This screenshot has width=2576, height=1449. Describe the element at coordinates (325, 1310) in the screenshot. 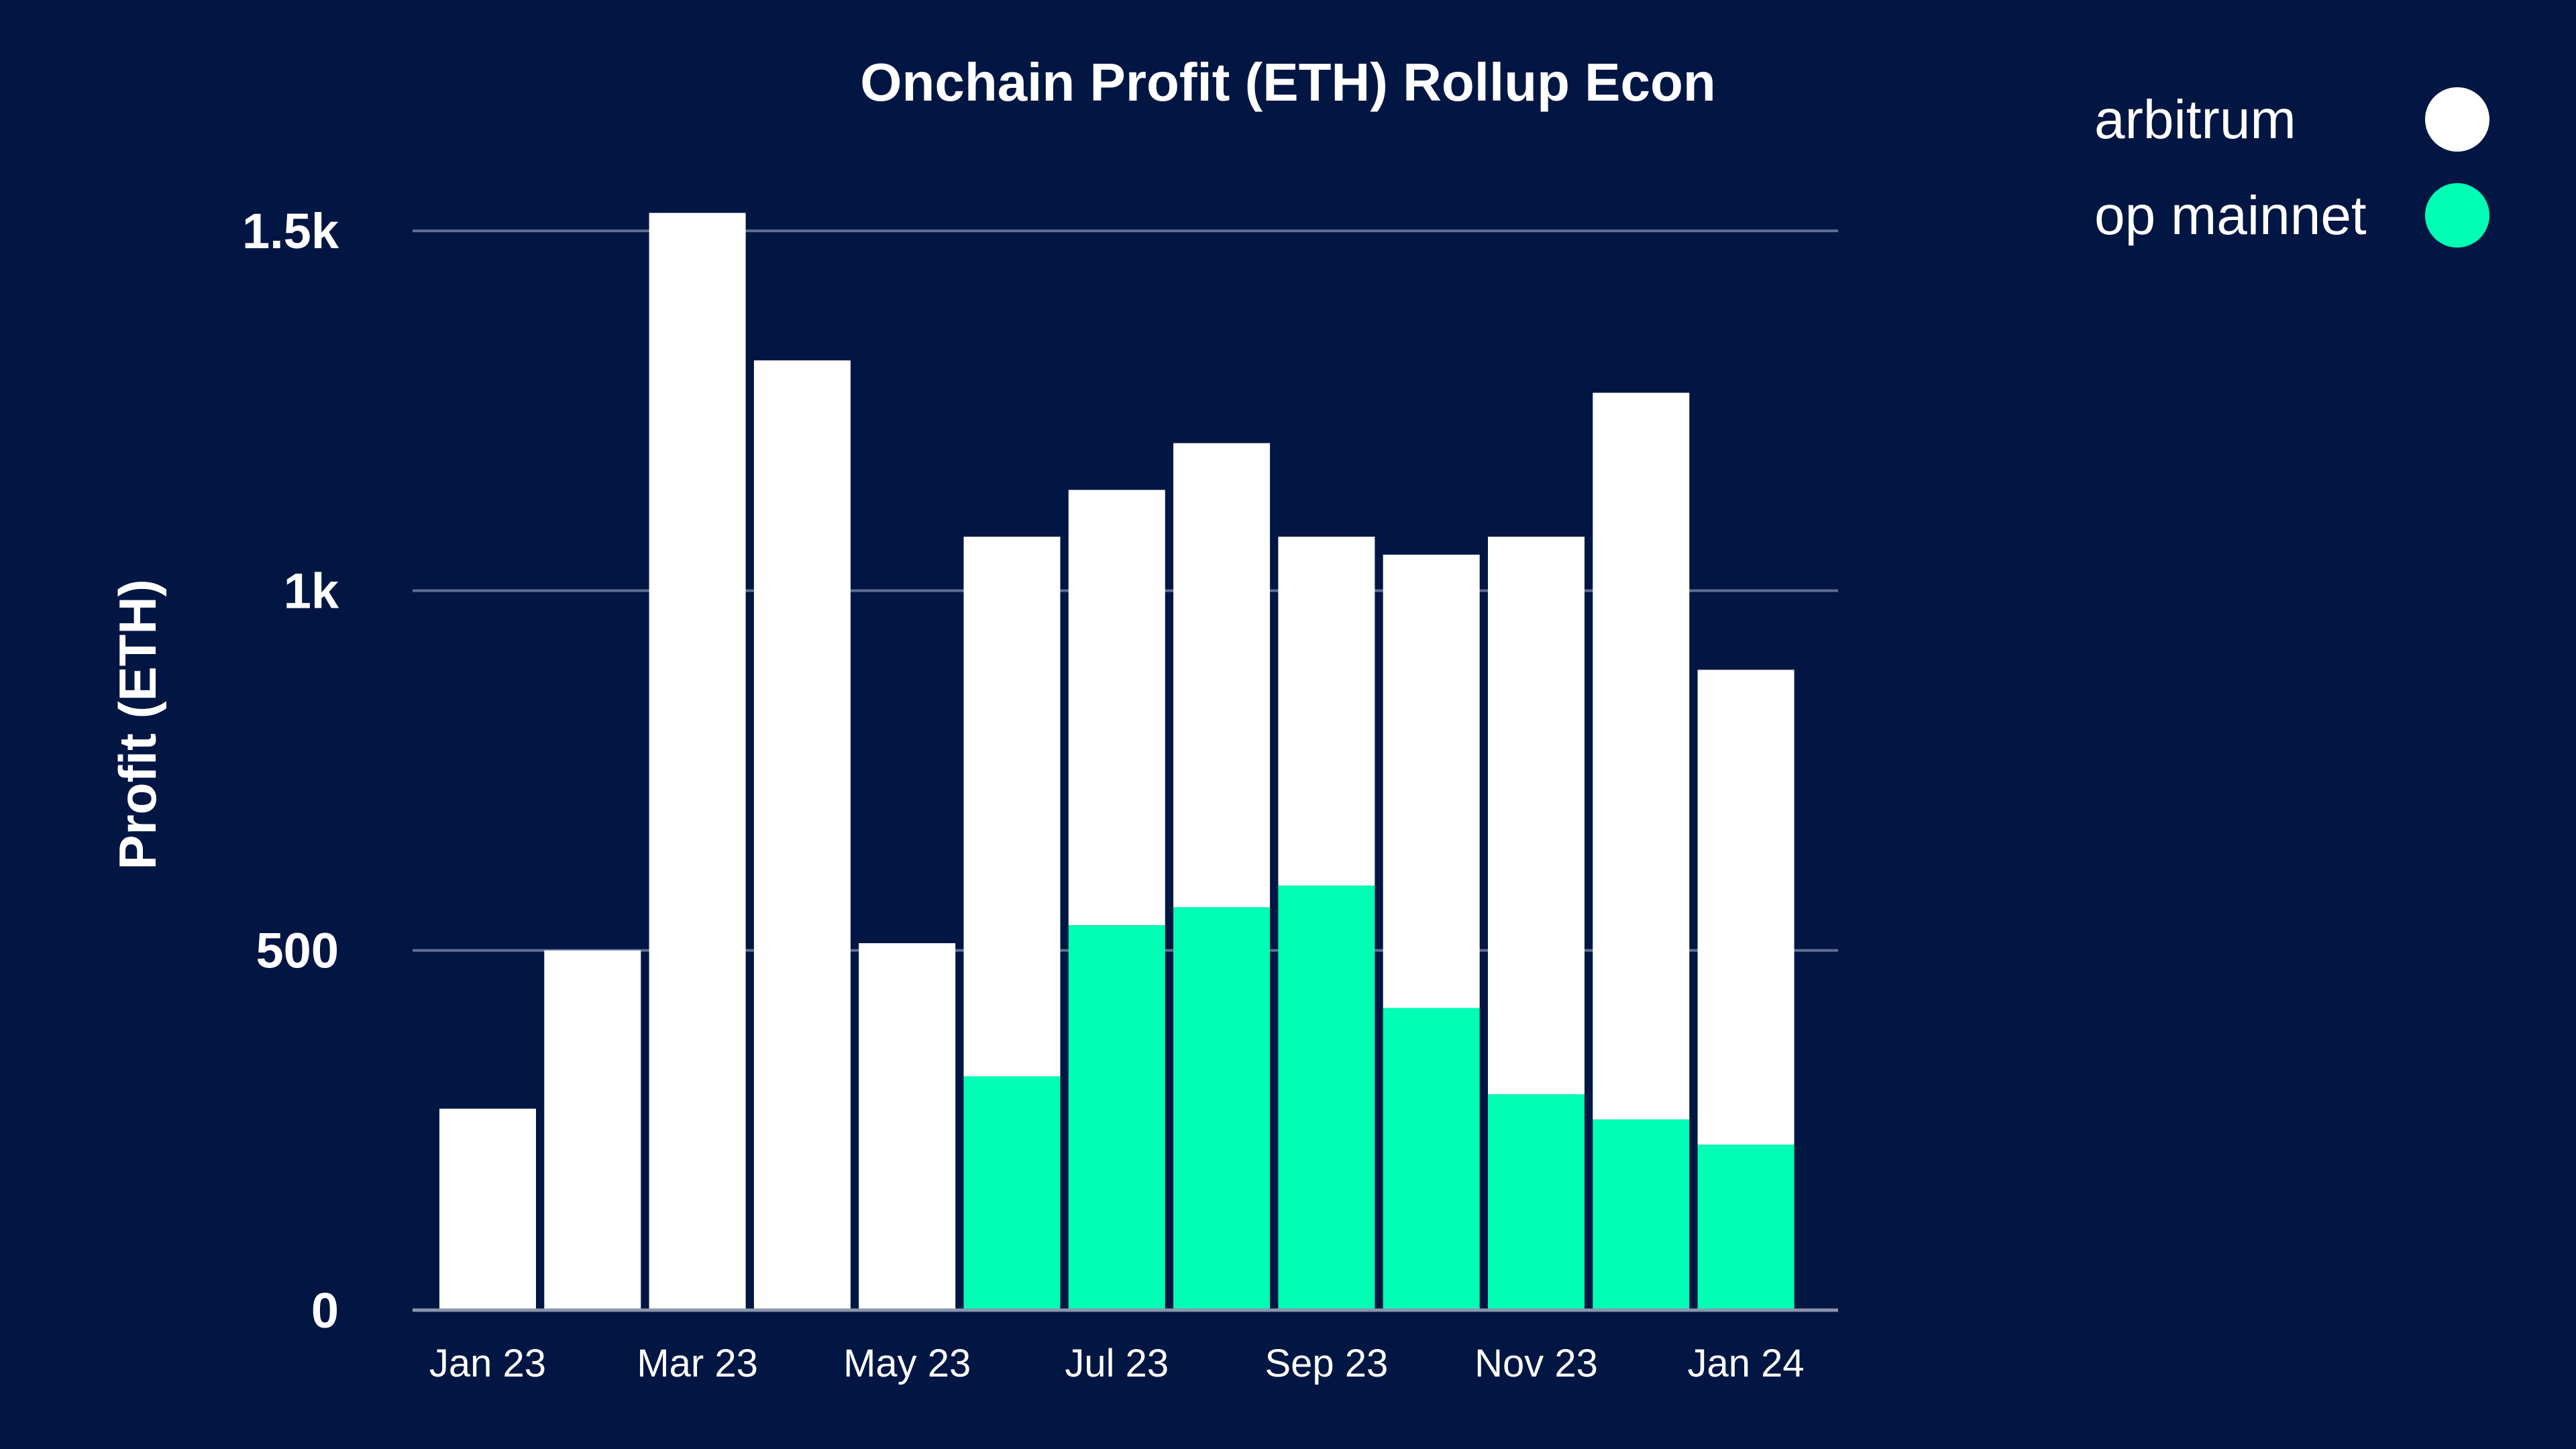

I see `y-tick-label: 0` at that location.